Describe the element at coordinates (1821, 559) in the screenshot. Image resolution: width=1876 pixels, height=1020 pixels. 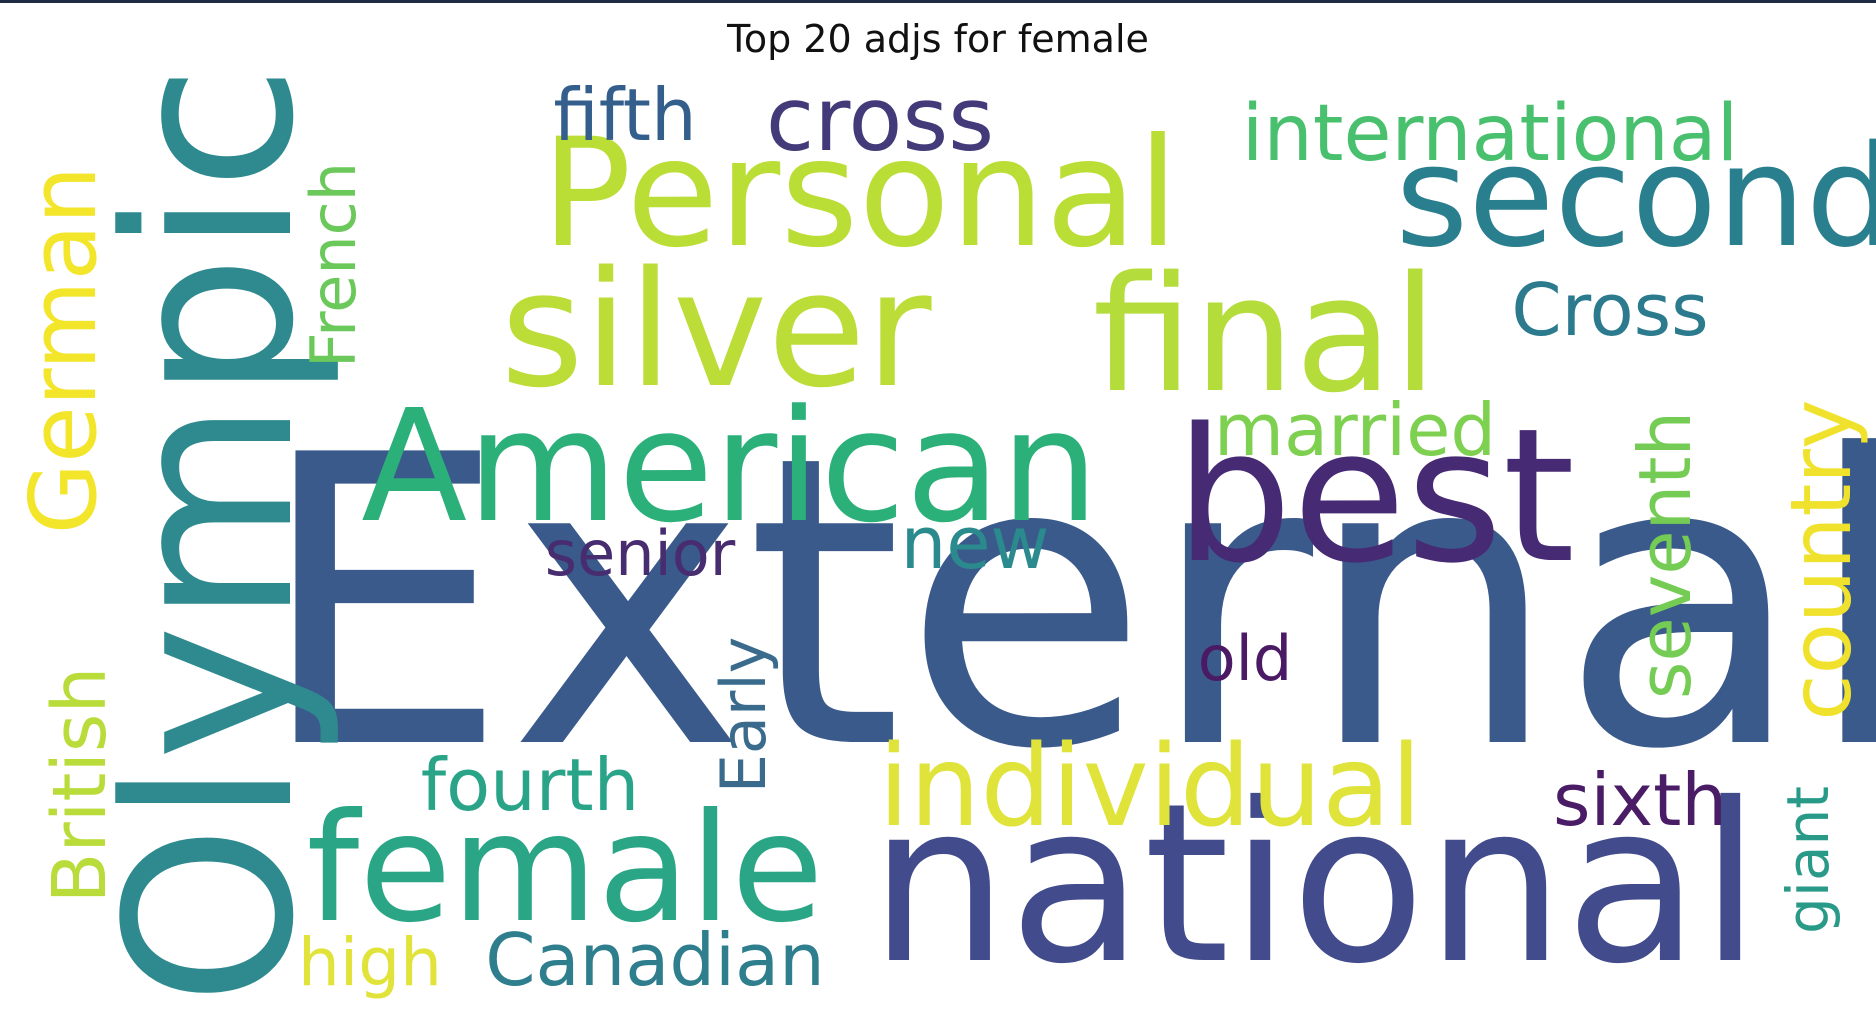
I see `word-country: country` at that location.